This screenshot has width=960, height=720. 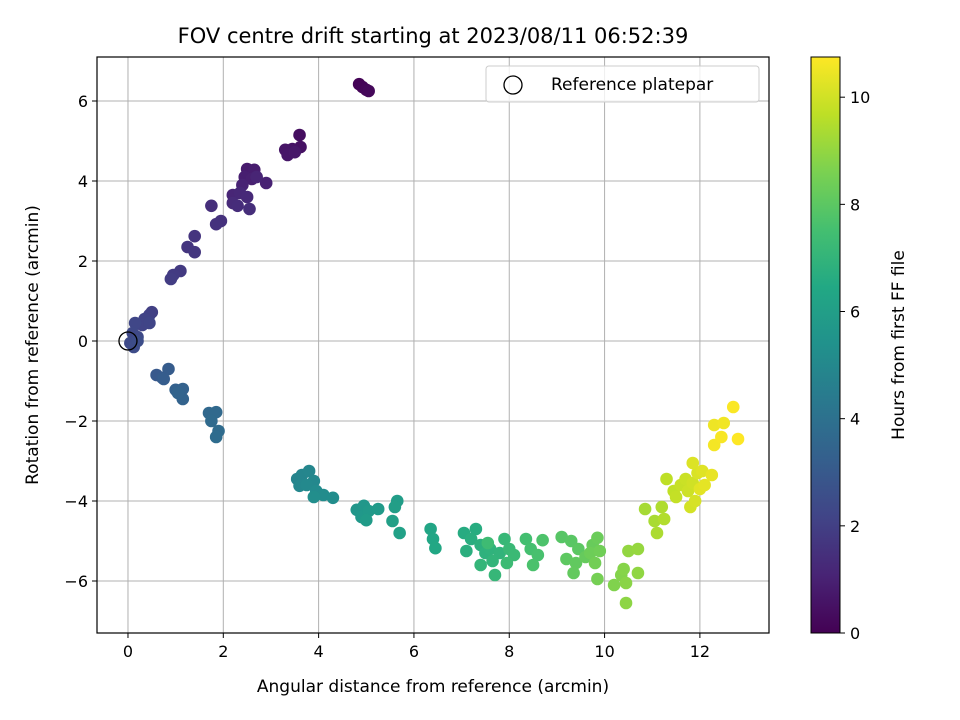 What do you see at coordinates (223, 651) in the screenshot?
I see `x-tick-label: 2` at bounding box center [223, 651].